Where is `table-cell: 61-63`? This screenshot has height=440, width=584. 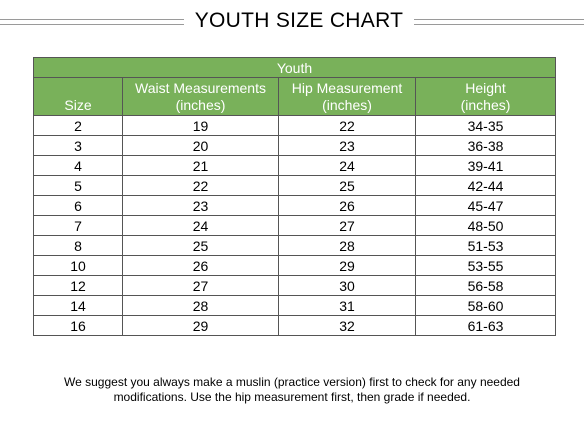 table-cell: 61-63 is located at coordinates (485, 325).